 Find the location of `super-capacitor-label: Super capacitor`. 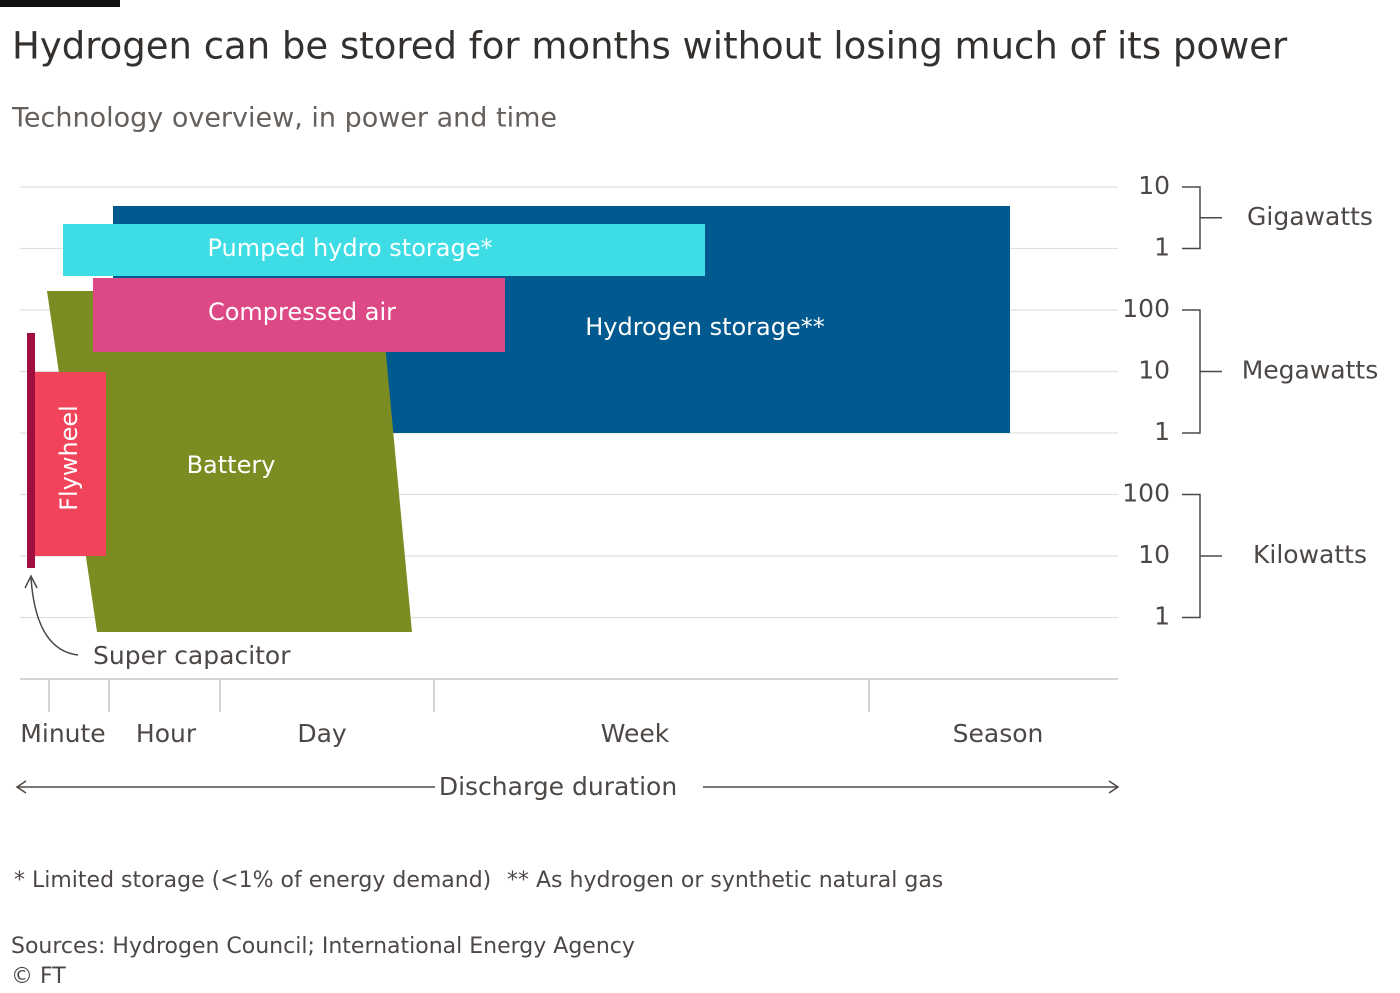

super-capacitor-label: Super capacitor is located at coordinates (192, 655).